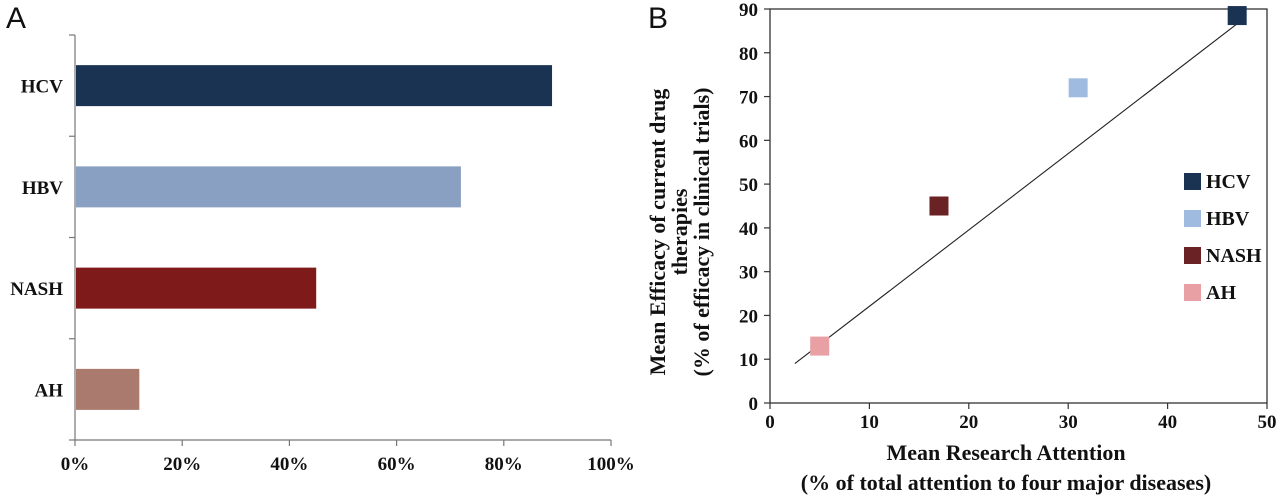 This screenshot has height=500, width=1280. I want to click on y-tick-label: 10, so click(748, 360).